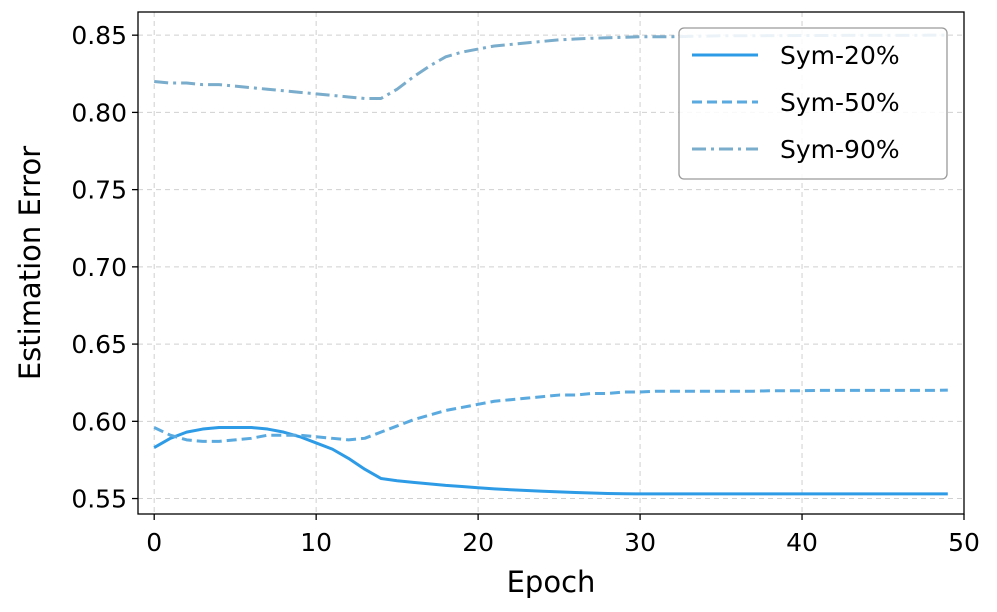 The height and width of the screenshot is (612, 997). I want to click on y-tick-label: 0.60, so click(99, 421).